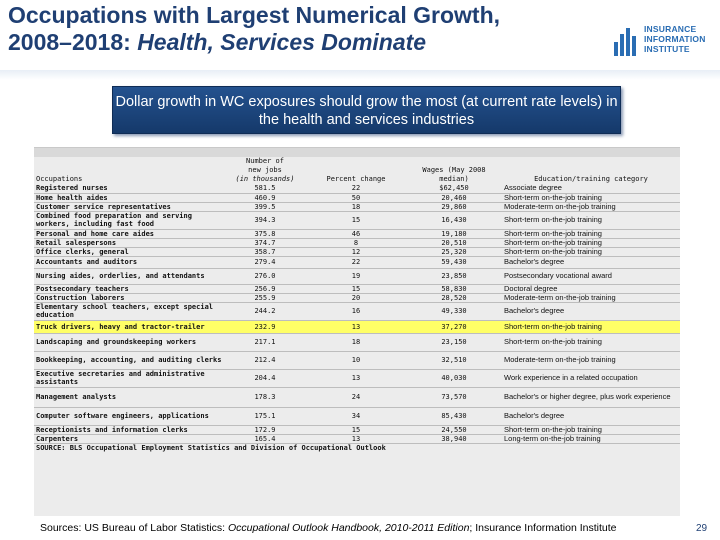 The image size is (720, 540). I want to click on iii-logo: INSURANCE INFORMATION INSTITUTE, so click(664, 42).